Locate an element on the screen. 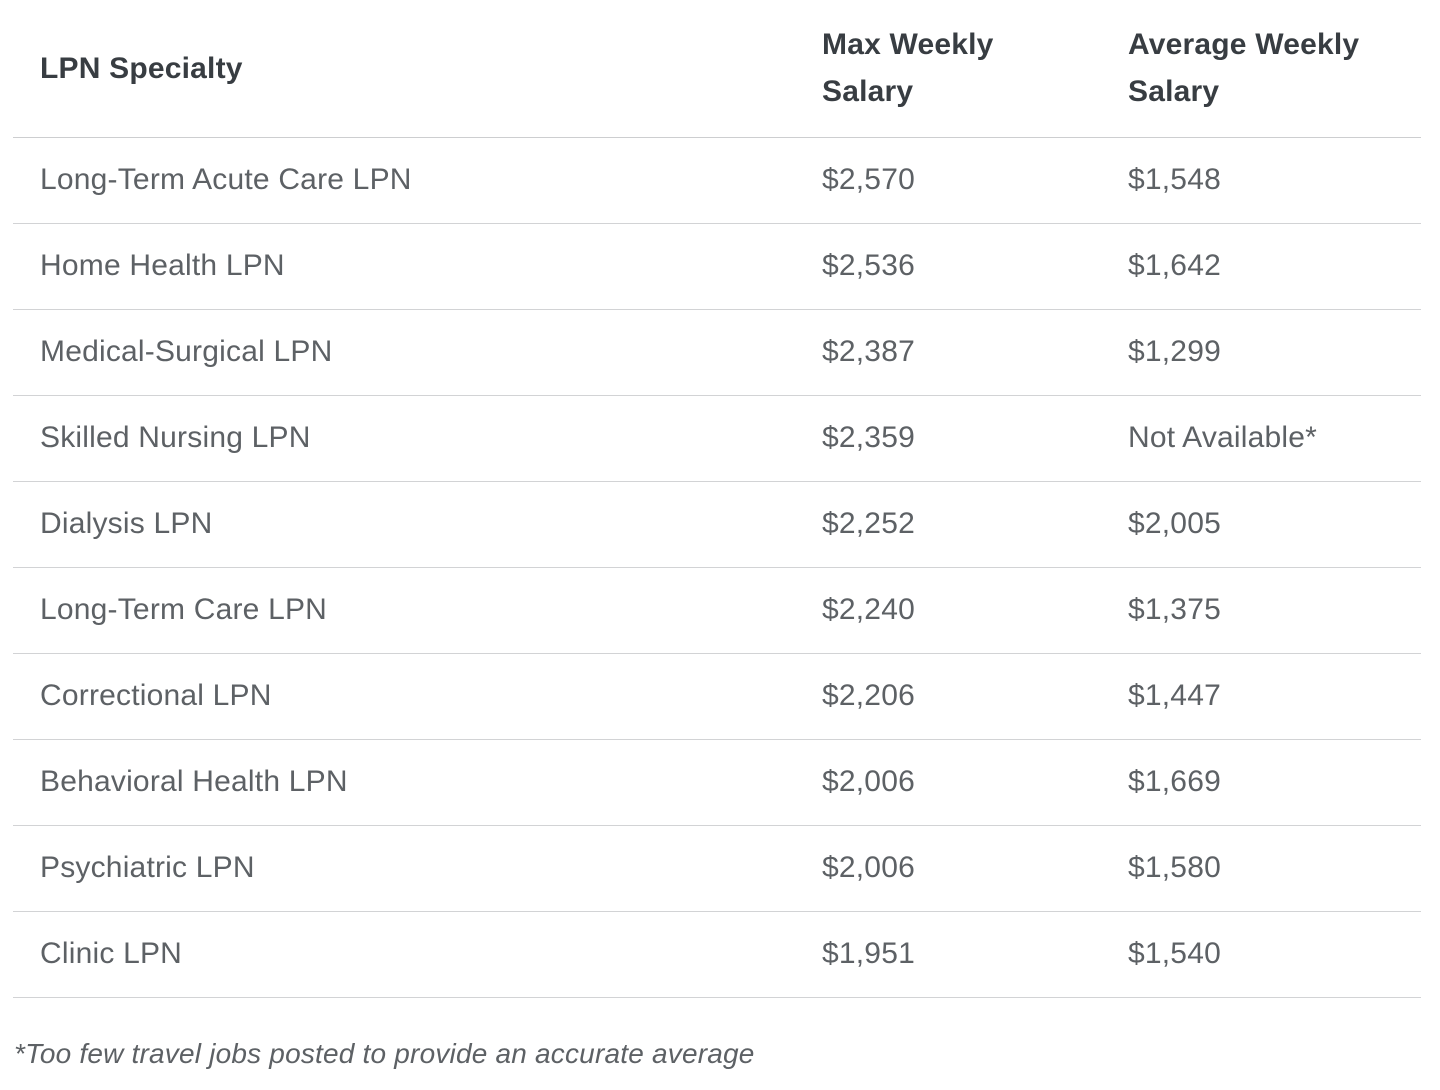  table-row: Home Health LPN $2,536 $1,642 is located at coordinates (717, 266).